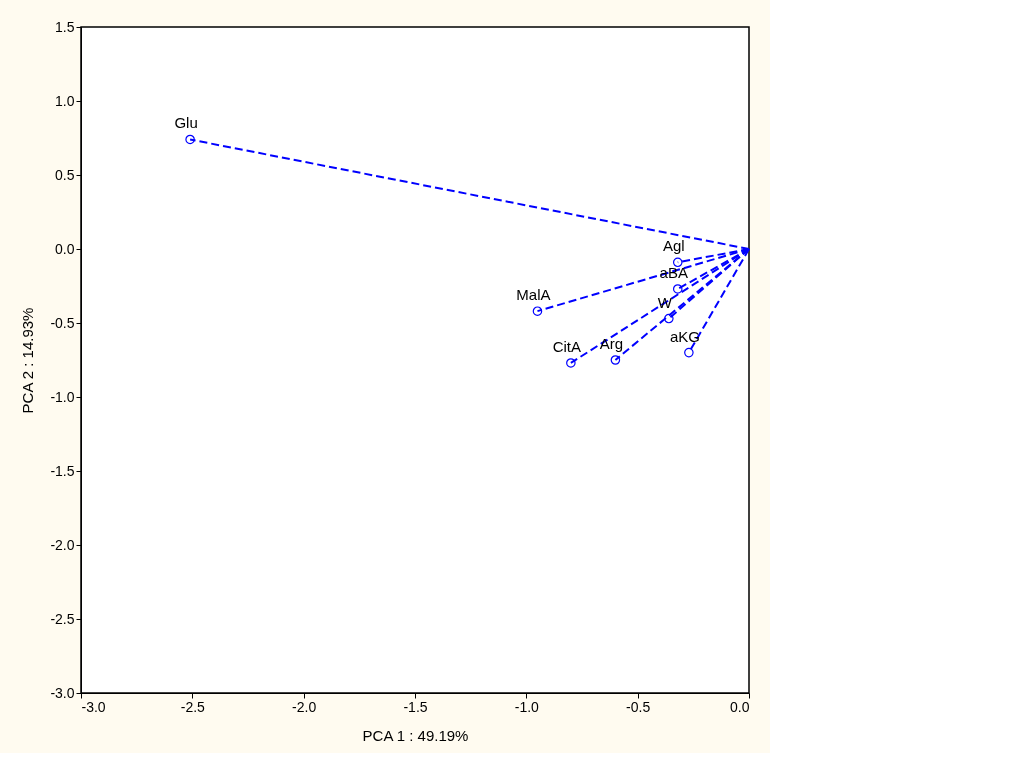 This screenshot has width=1025, height=771. What do you see at coordinates (62, 618) in the screenshot?
I see `y-tick-label: -2.5` at bounding box center [62, 618].